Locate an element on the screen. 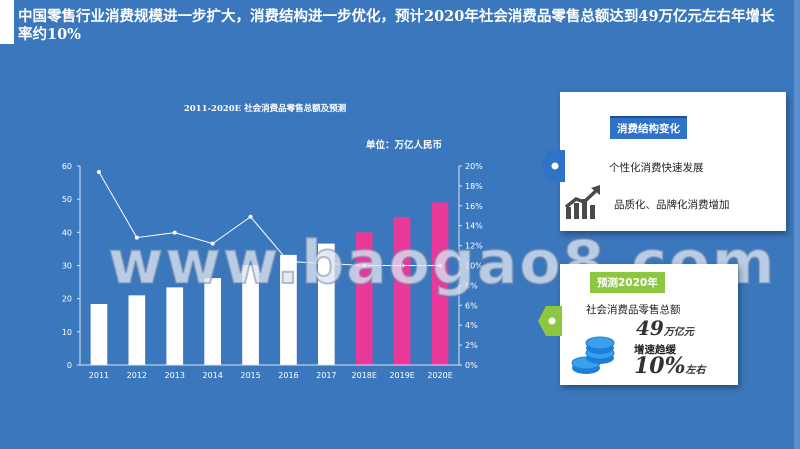 This screenshot has height=449, width=800. growth-point-2016 is located at coordinates (288, 261).